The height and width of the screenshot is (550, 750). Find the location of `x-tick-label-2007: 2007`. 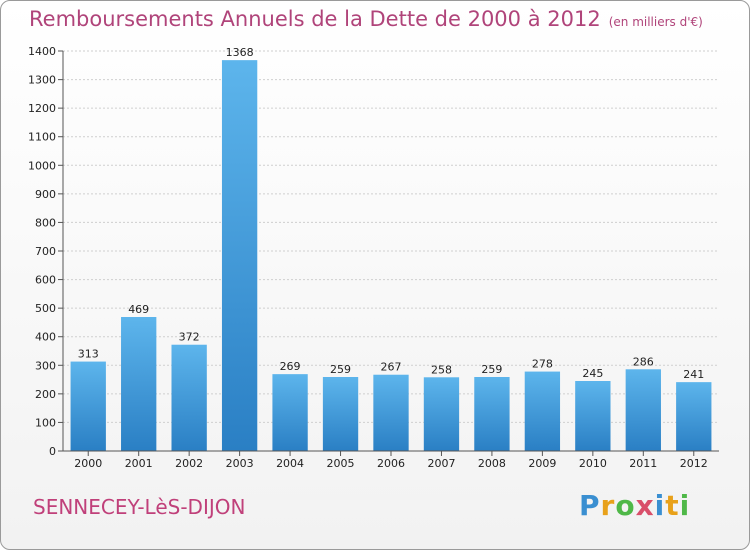

x-tick-label-2007: 2007 is located at coordinates (441, 463).